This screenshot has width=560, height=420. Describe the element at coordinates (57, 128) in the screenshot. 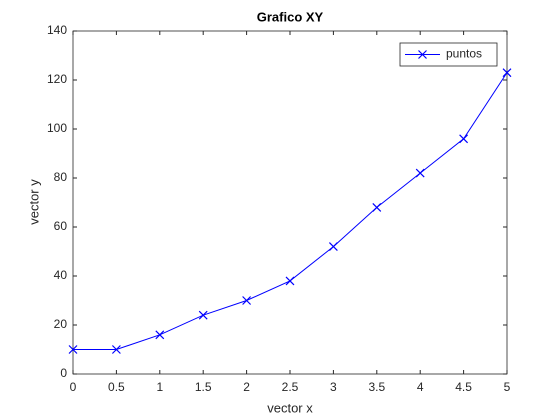

I see `y-tick-label: 100` at that location.